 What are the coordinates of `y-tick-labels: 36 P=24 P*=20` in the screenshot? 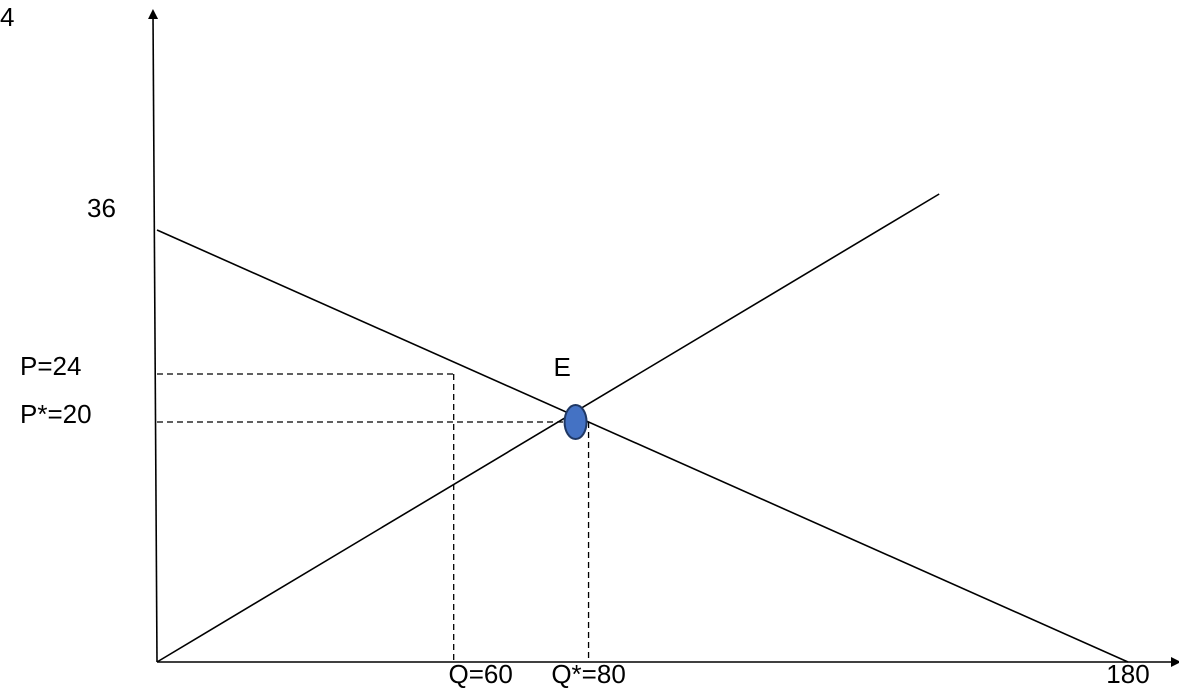 It's located at (68, 311).